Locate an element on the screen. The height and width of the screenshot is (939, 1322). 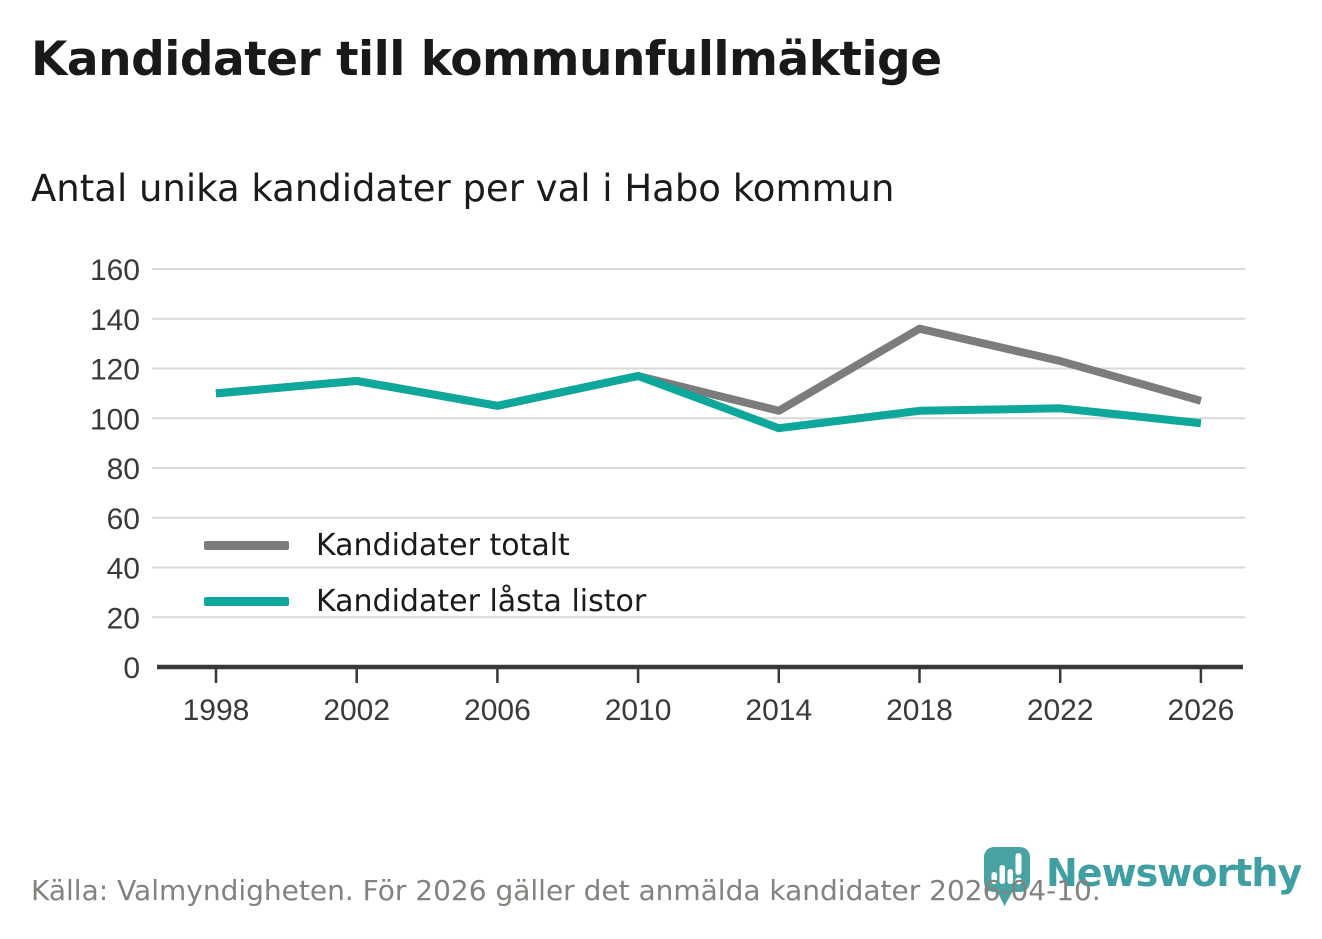
x-axis is located at coordinates (700, 673).